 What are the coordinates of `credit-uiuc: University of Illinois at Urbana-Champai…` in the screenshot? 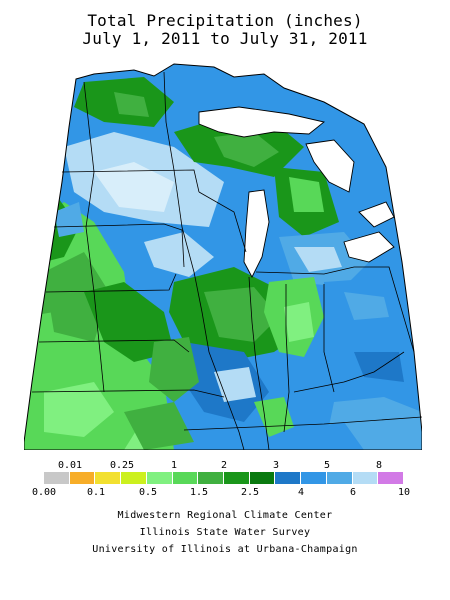 It's located at (225, 549).